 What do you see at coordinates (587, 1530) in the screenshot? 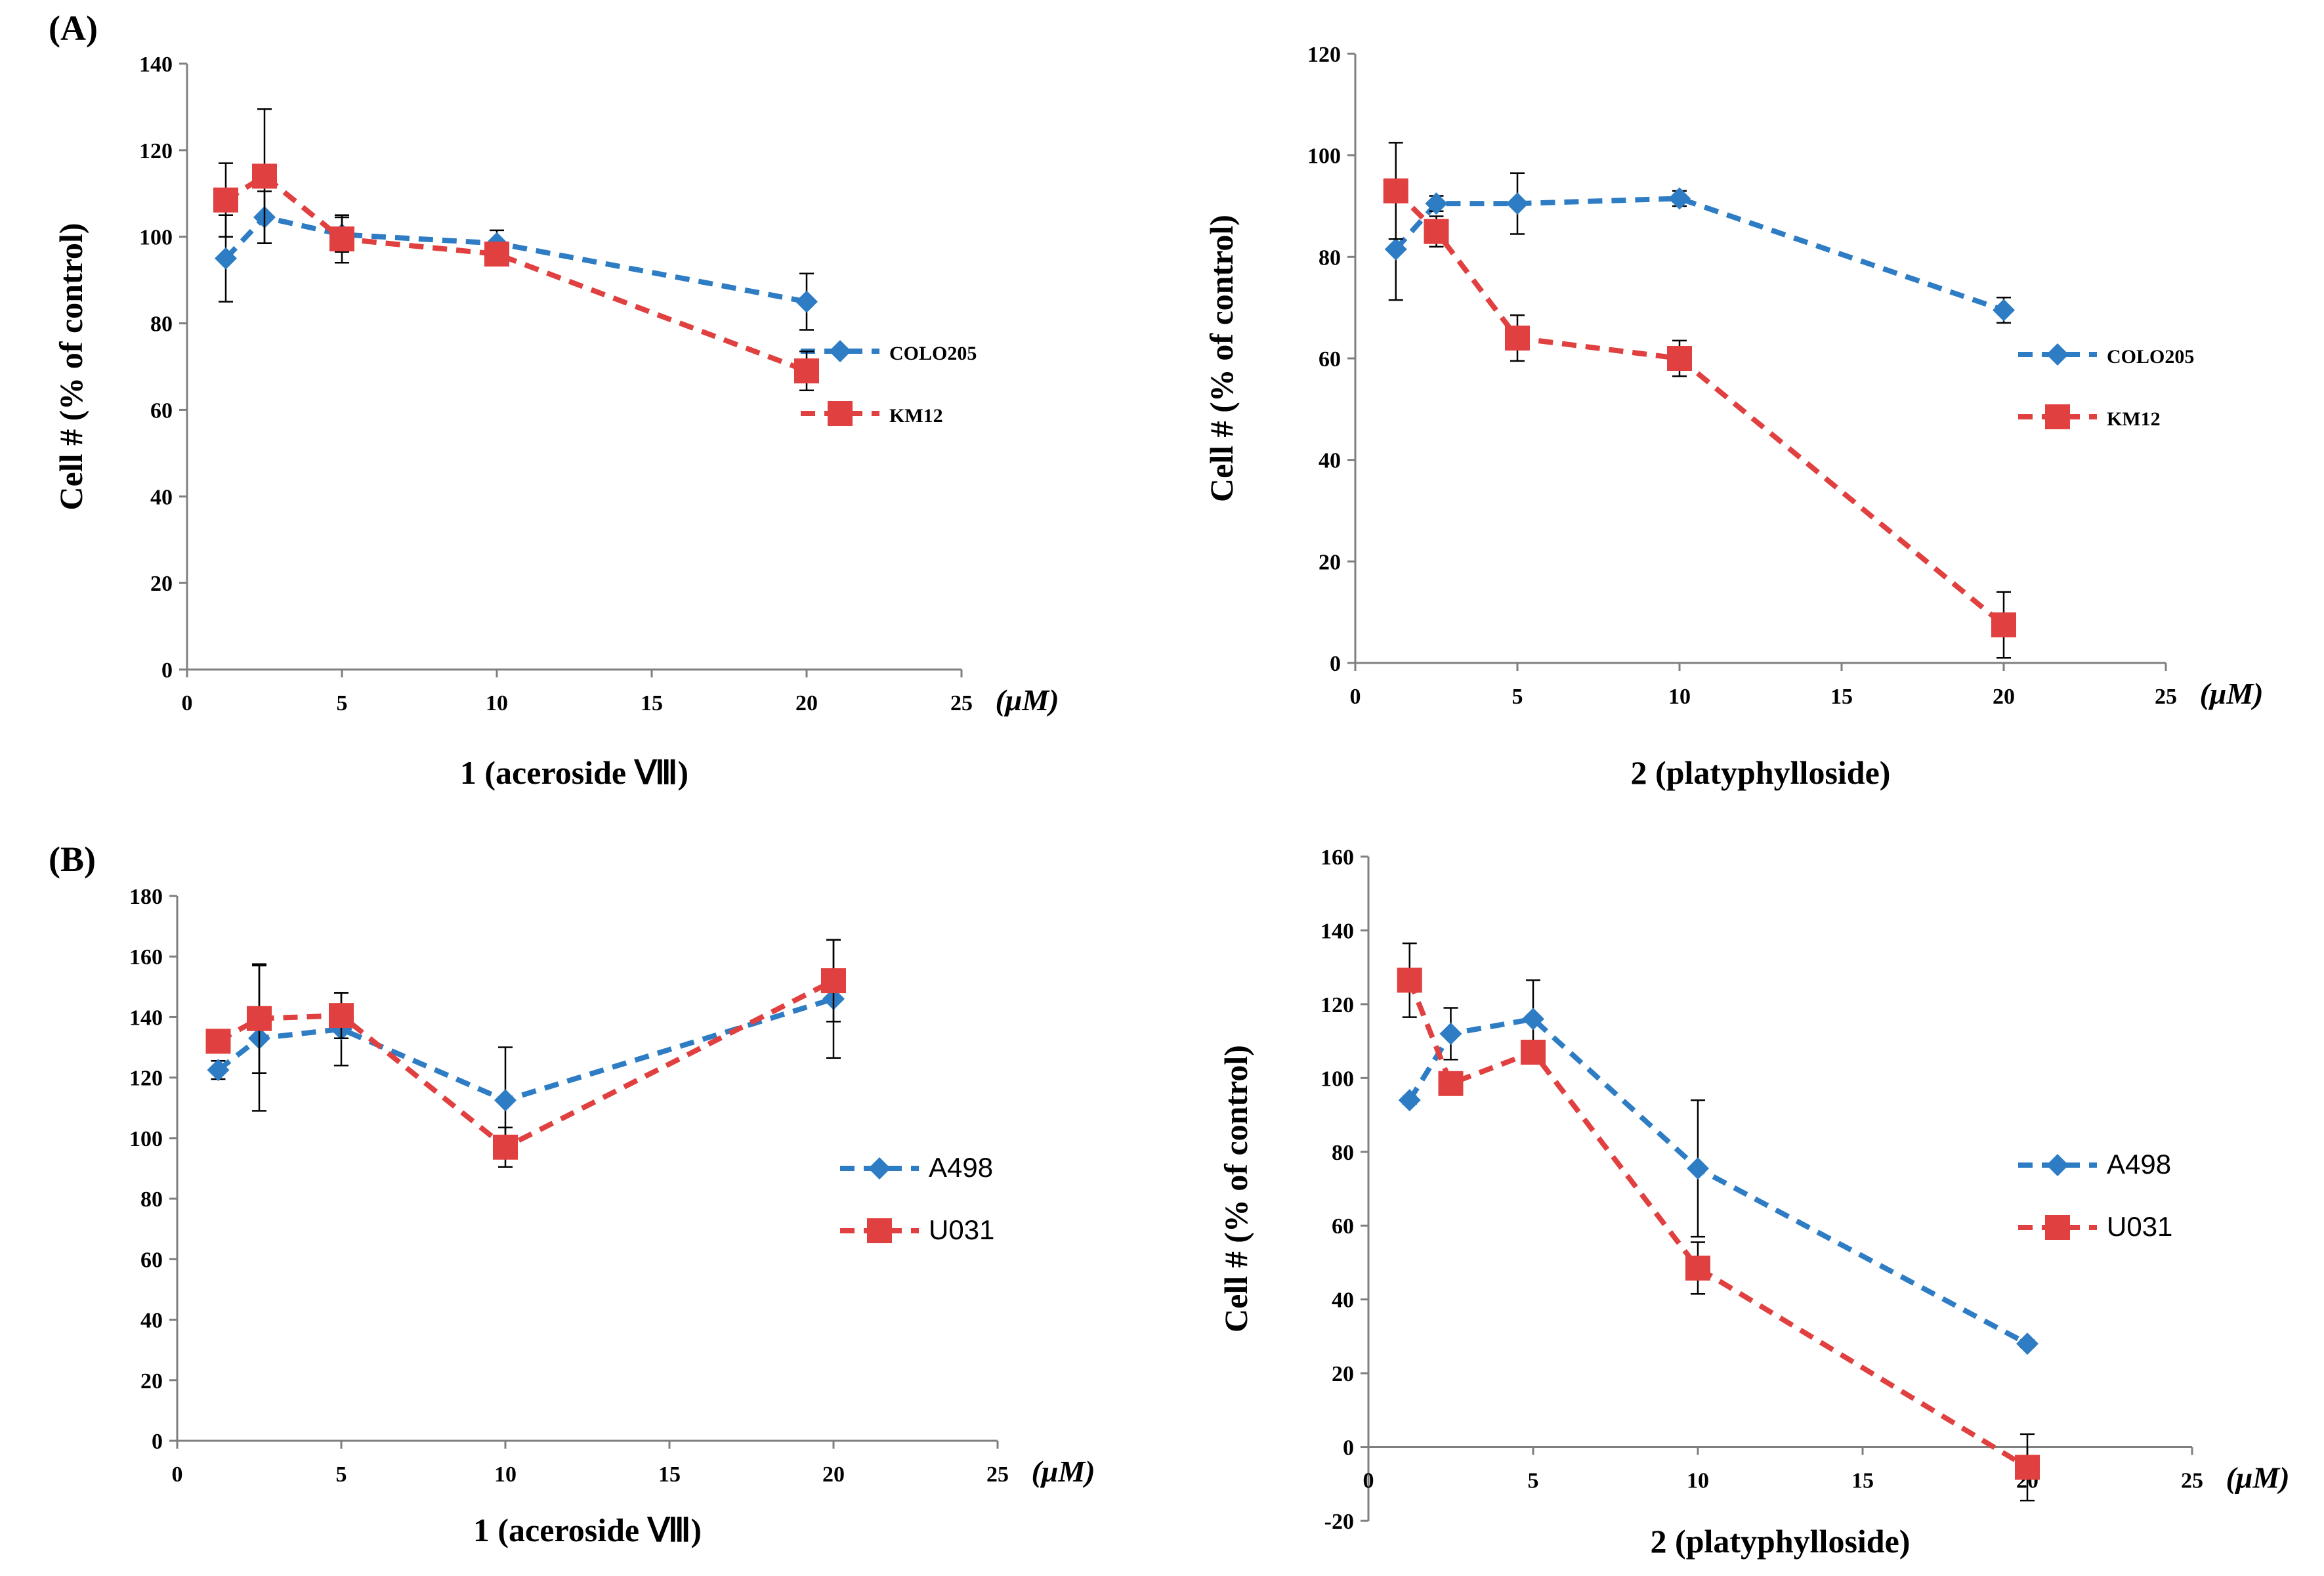
I see `x-axis-title: 1 (aceroside Ⅷ)` at bounding box center [587, 1530].